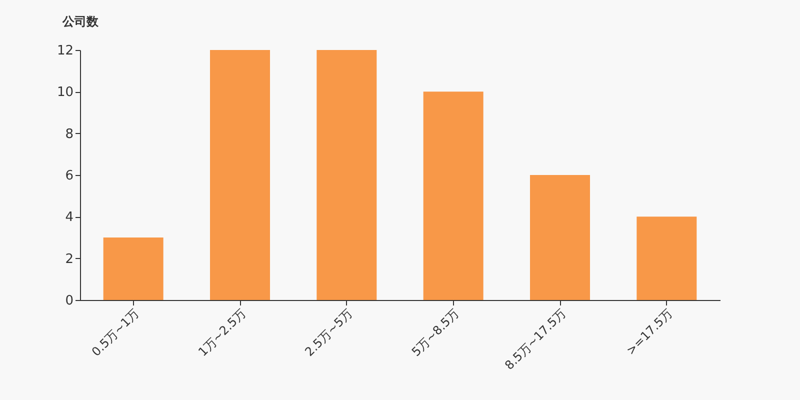  Describe the element at coordinates (69, 134) in the screenshot. I see `y-tick-label: 8` at that location.